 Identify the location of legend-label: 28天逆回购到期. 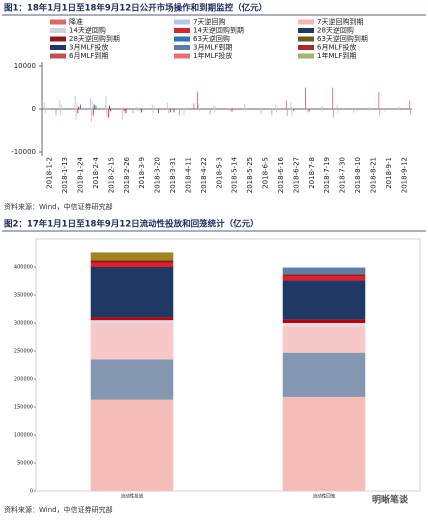
(94, 38).